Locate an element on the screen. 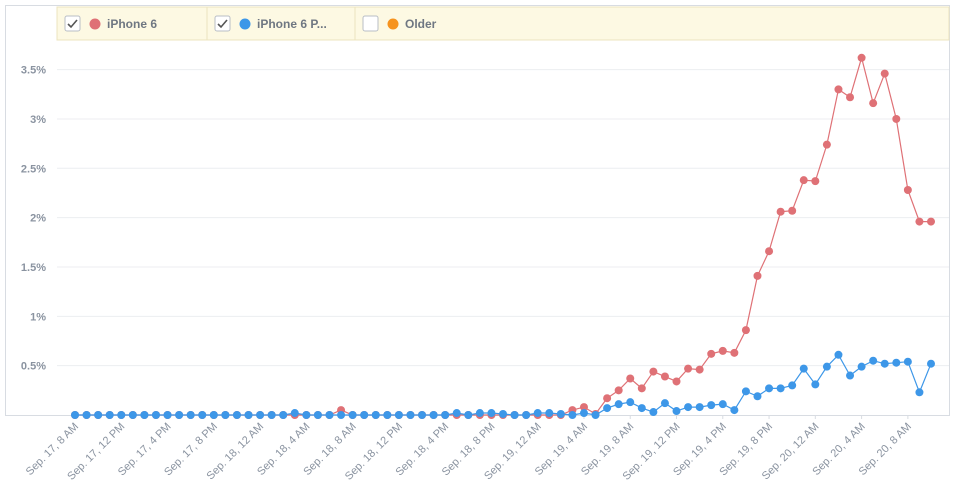  legend-bar is located at coordinates (503, 23).